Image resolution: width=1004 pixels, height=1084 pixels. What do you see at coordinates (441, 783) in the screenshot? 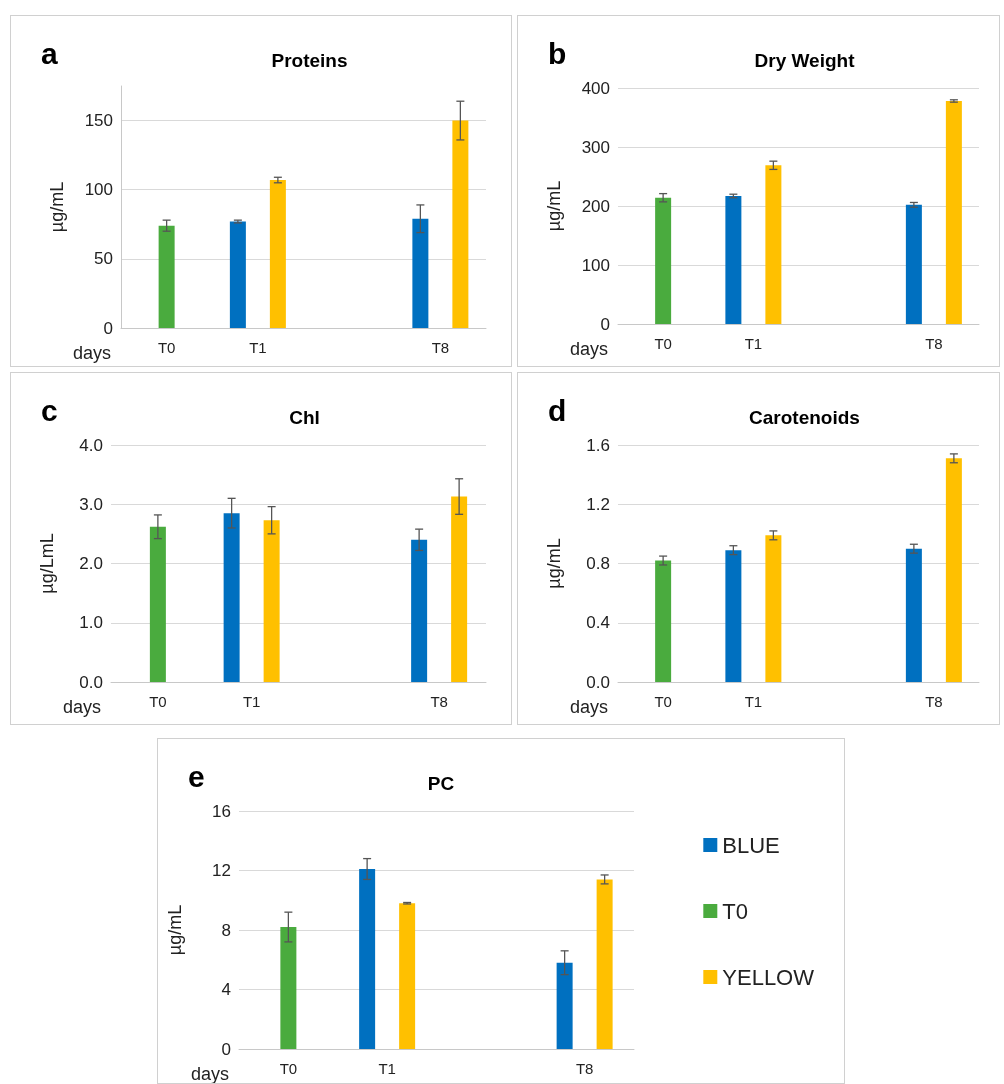
I see `chart-title: PC` at bounding box center [441, 783].